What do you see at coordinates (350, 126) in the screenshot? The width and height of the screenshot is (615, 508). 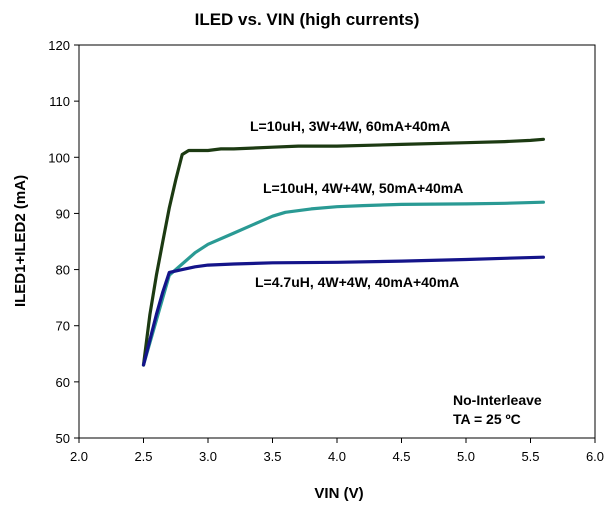 I see `series-label-60ma: L=10uH, 3W+4W, 60mA+40mA` at bounding box center [350, 126].